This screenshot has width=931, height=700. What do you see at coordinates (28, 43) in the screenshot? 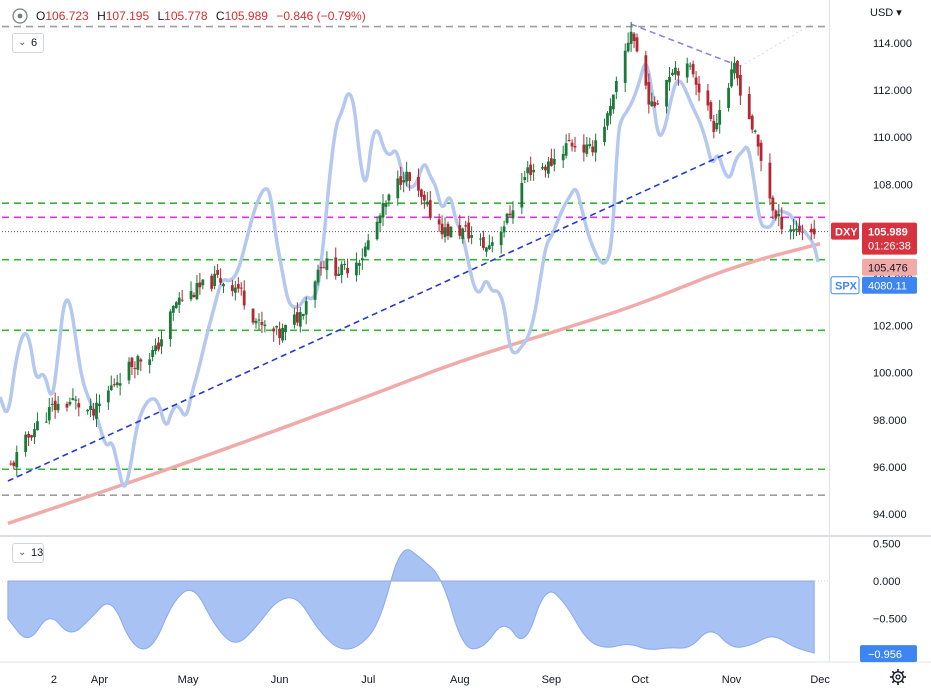
I see `main-indicators-toggle: ⌄ 6` at bounding box center [28, 43].